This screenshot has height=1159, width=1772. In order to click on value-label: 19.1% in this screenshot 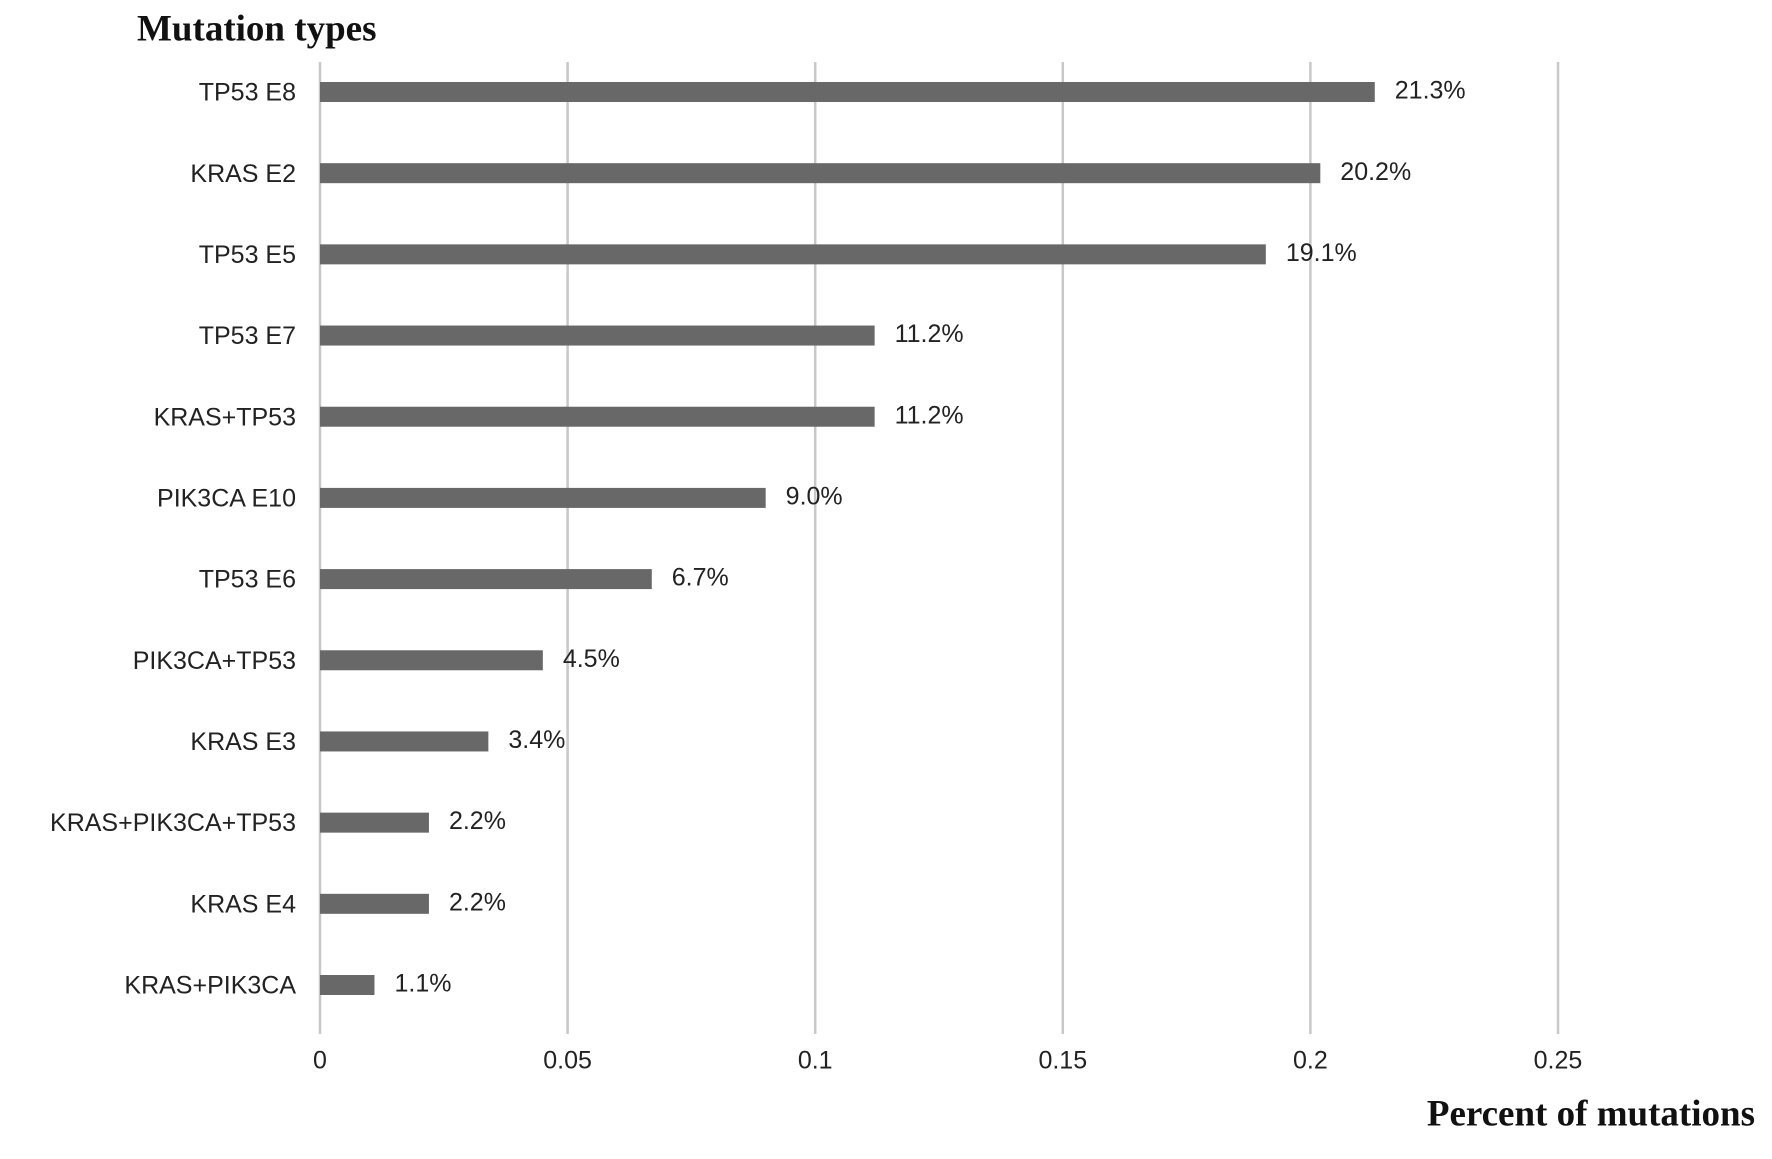, I will do `click(1321, 253)`.